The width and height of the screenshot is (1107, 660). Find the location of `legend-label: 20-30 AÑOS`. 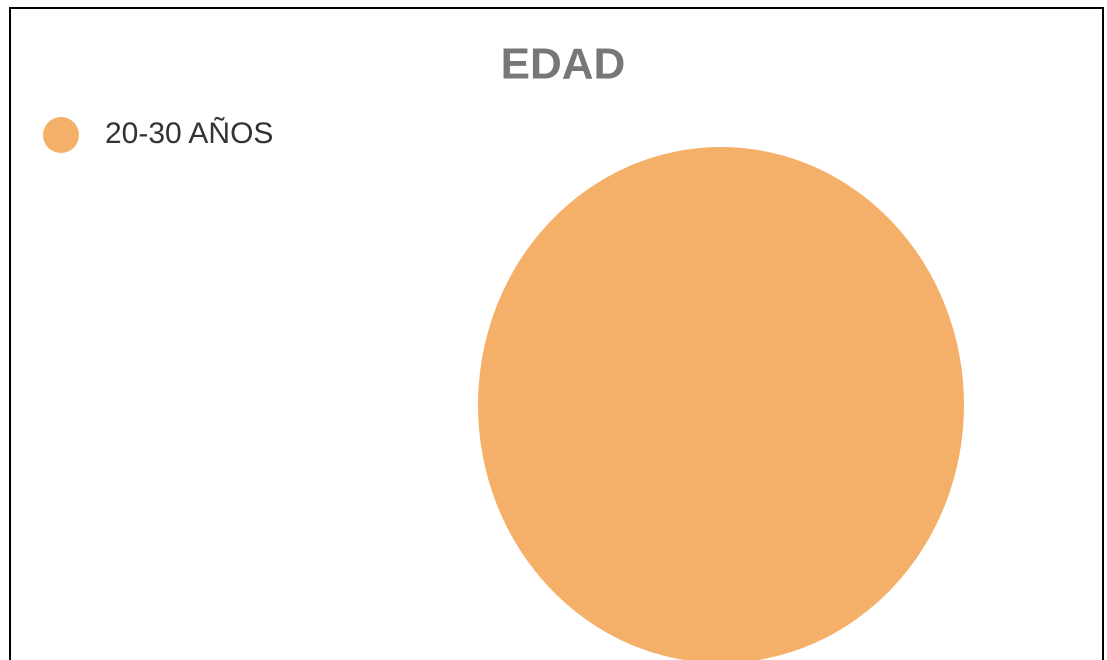

legend-label: 20-30 AÑOS is located at coordinates (189, 133).